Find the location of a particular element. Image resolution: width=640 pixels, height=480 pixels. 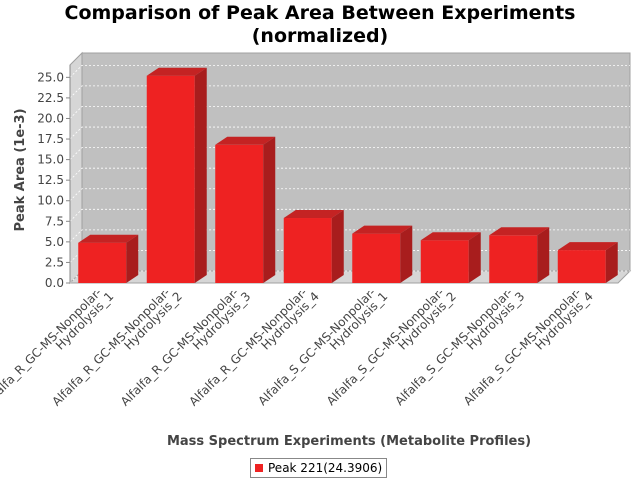

legend: Peak 221(24.3906) is located at coordinates (319, 468).